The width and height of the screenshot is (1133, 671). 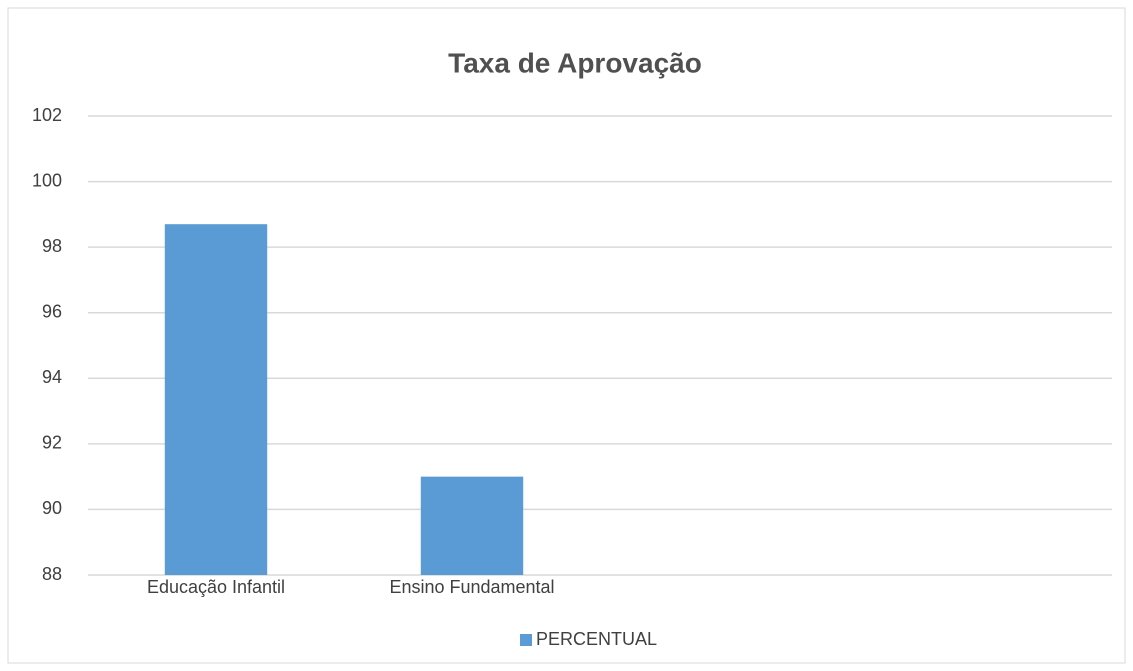 I want to click on legend-label: PERCENTUAL, so click(x=596, y=639).